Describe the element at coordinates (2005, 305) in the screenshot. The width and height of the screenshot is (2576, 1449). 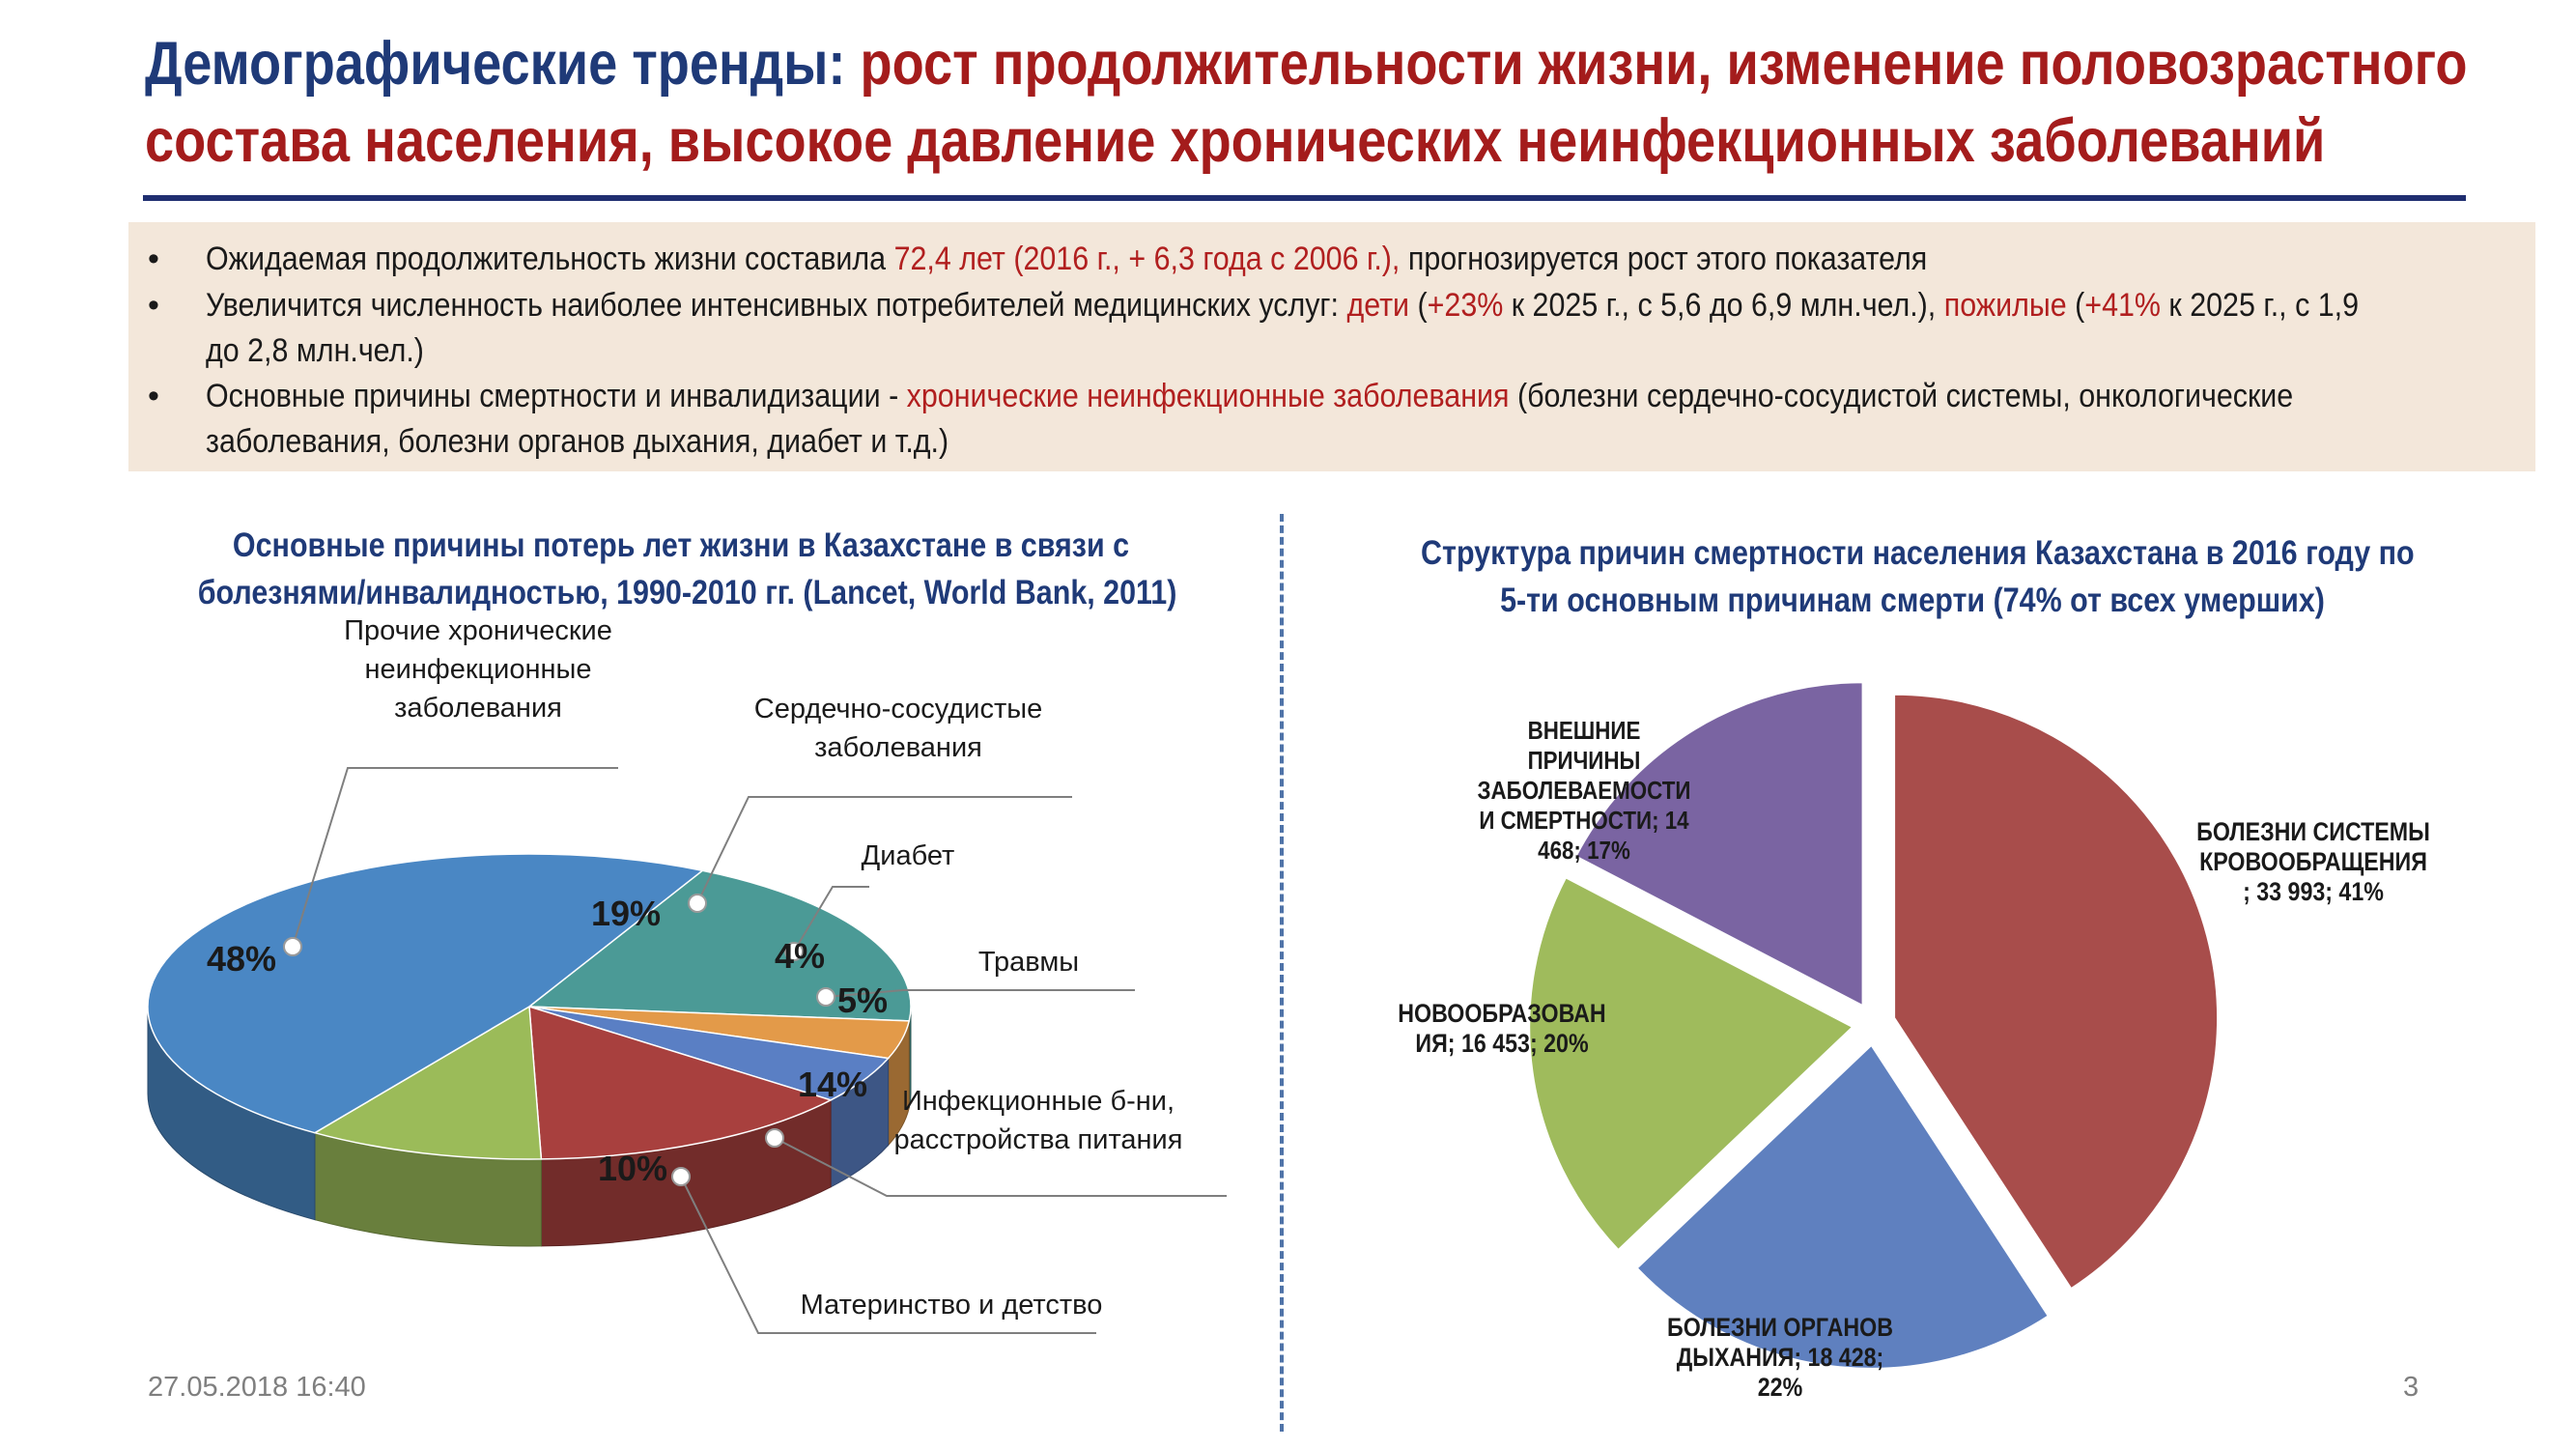
I see `bullet-segment-highlight: пожилые` at that location.